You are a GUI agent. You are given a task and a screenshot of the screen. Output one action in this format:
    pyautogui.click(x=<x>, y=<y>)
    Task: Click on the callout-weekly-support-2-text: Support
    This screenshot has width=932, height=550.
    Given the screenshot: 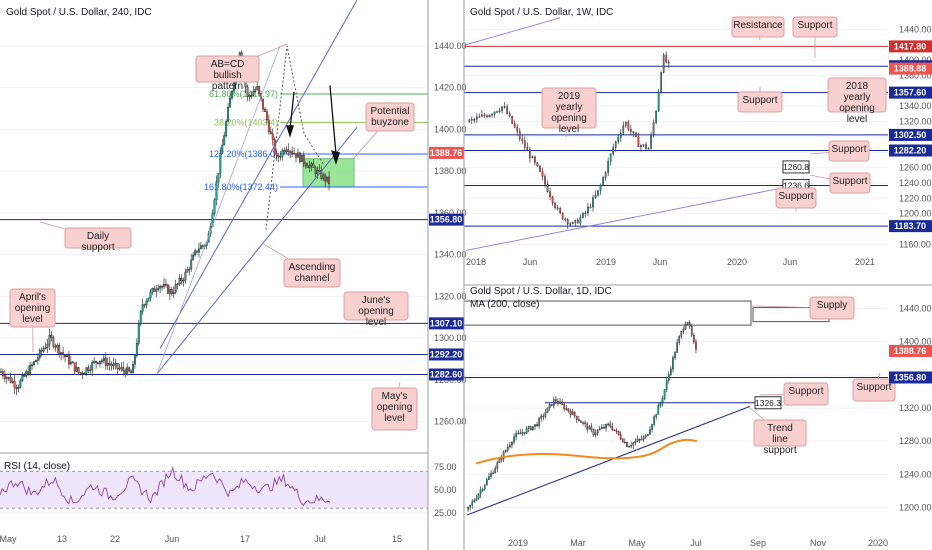 What is the action you would take?
    pyautogui.click(x=848, y=149)
    